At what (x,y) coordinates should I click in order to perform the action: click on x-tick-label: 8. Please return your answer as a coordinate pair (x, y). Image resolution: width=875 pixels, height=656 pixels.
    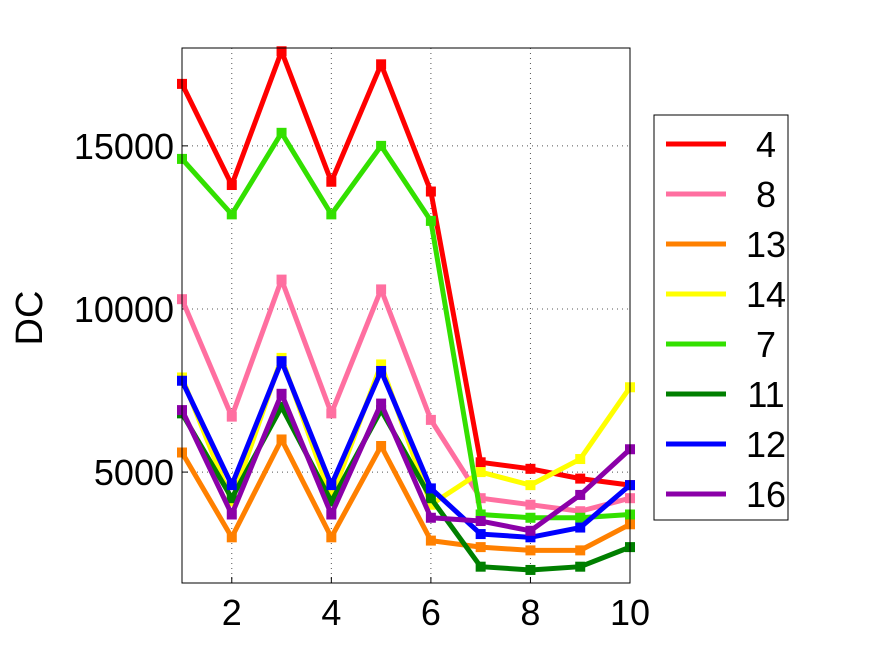
    Looking at the image, I should click on (530, 612).